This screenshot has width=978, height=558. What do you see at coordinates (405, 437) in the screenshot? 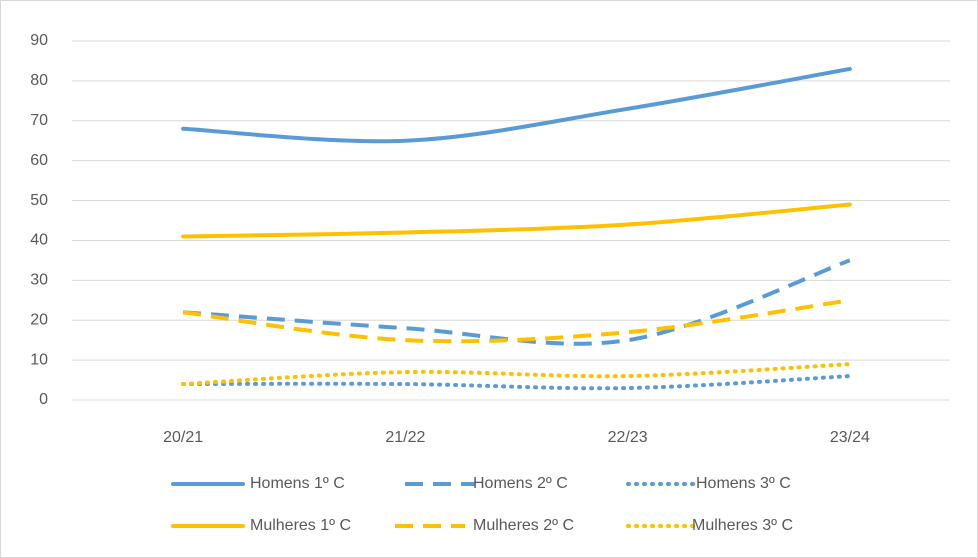
I see `x-tick-label: 21/22` at bounding box center [405, 437].